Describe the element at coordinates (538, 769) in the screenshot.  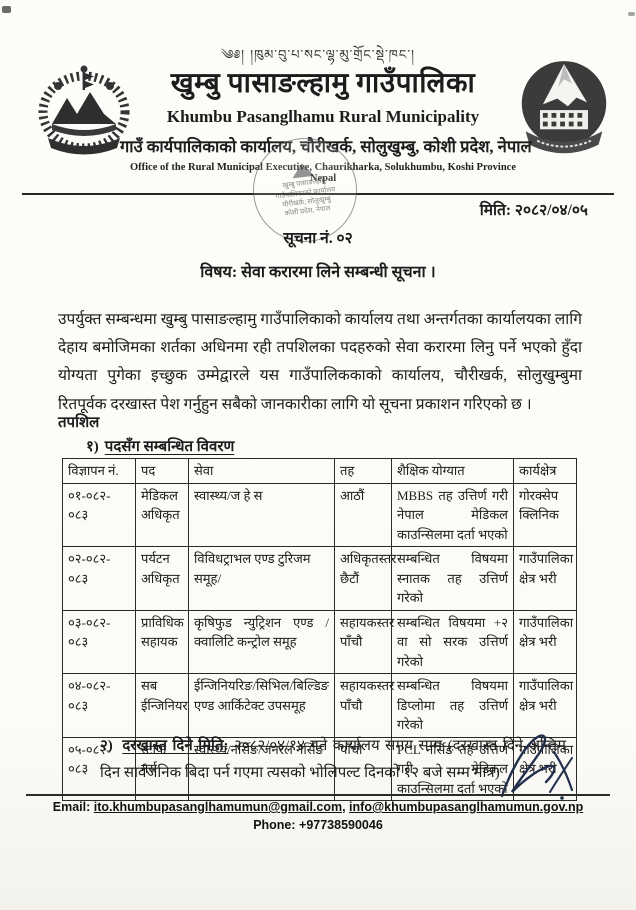
I see `signature` at that location.